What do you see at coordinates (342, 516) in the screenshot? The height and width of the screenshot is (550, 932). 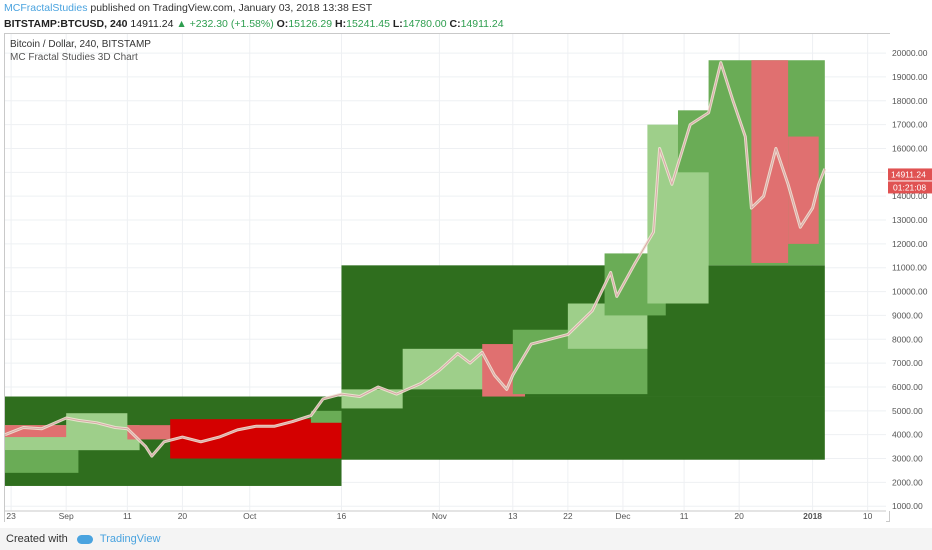 I see `x-tick-label: 16` at bounding box center [342, 516].